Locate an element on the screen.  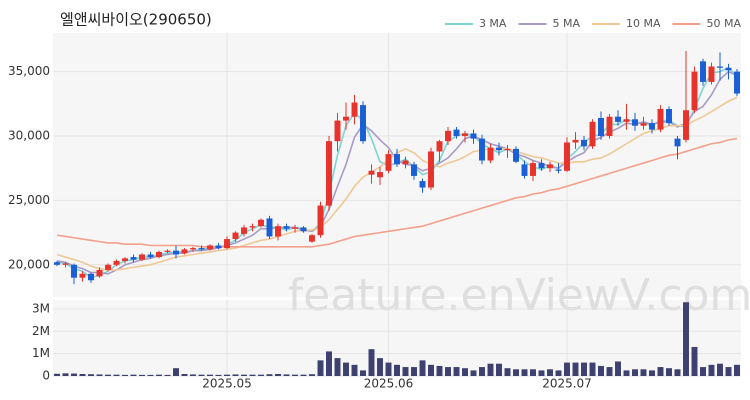
volume-tick-label: 0 is located at coordinates (46, 376).